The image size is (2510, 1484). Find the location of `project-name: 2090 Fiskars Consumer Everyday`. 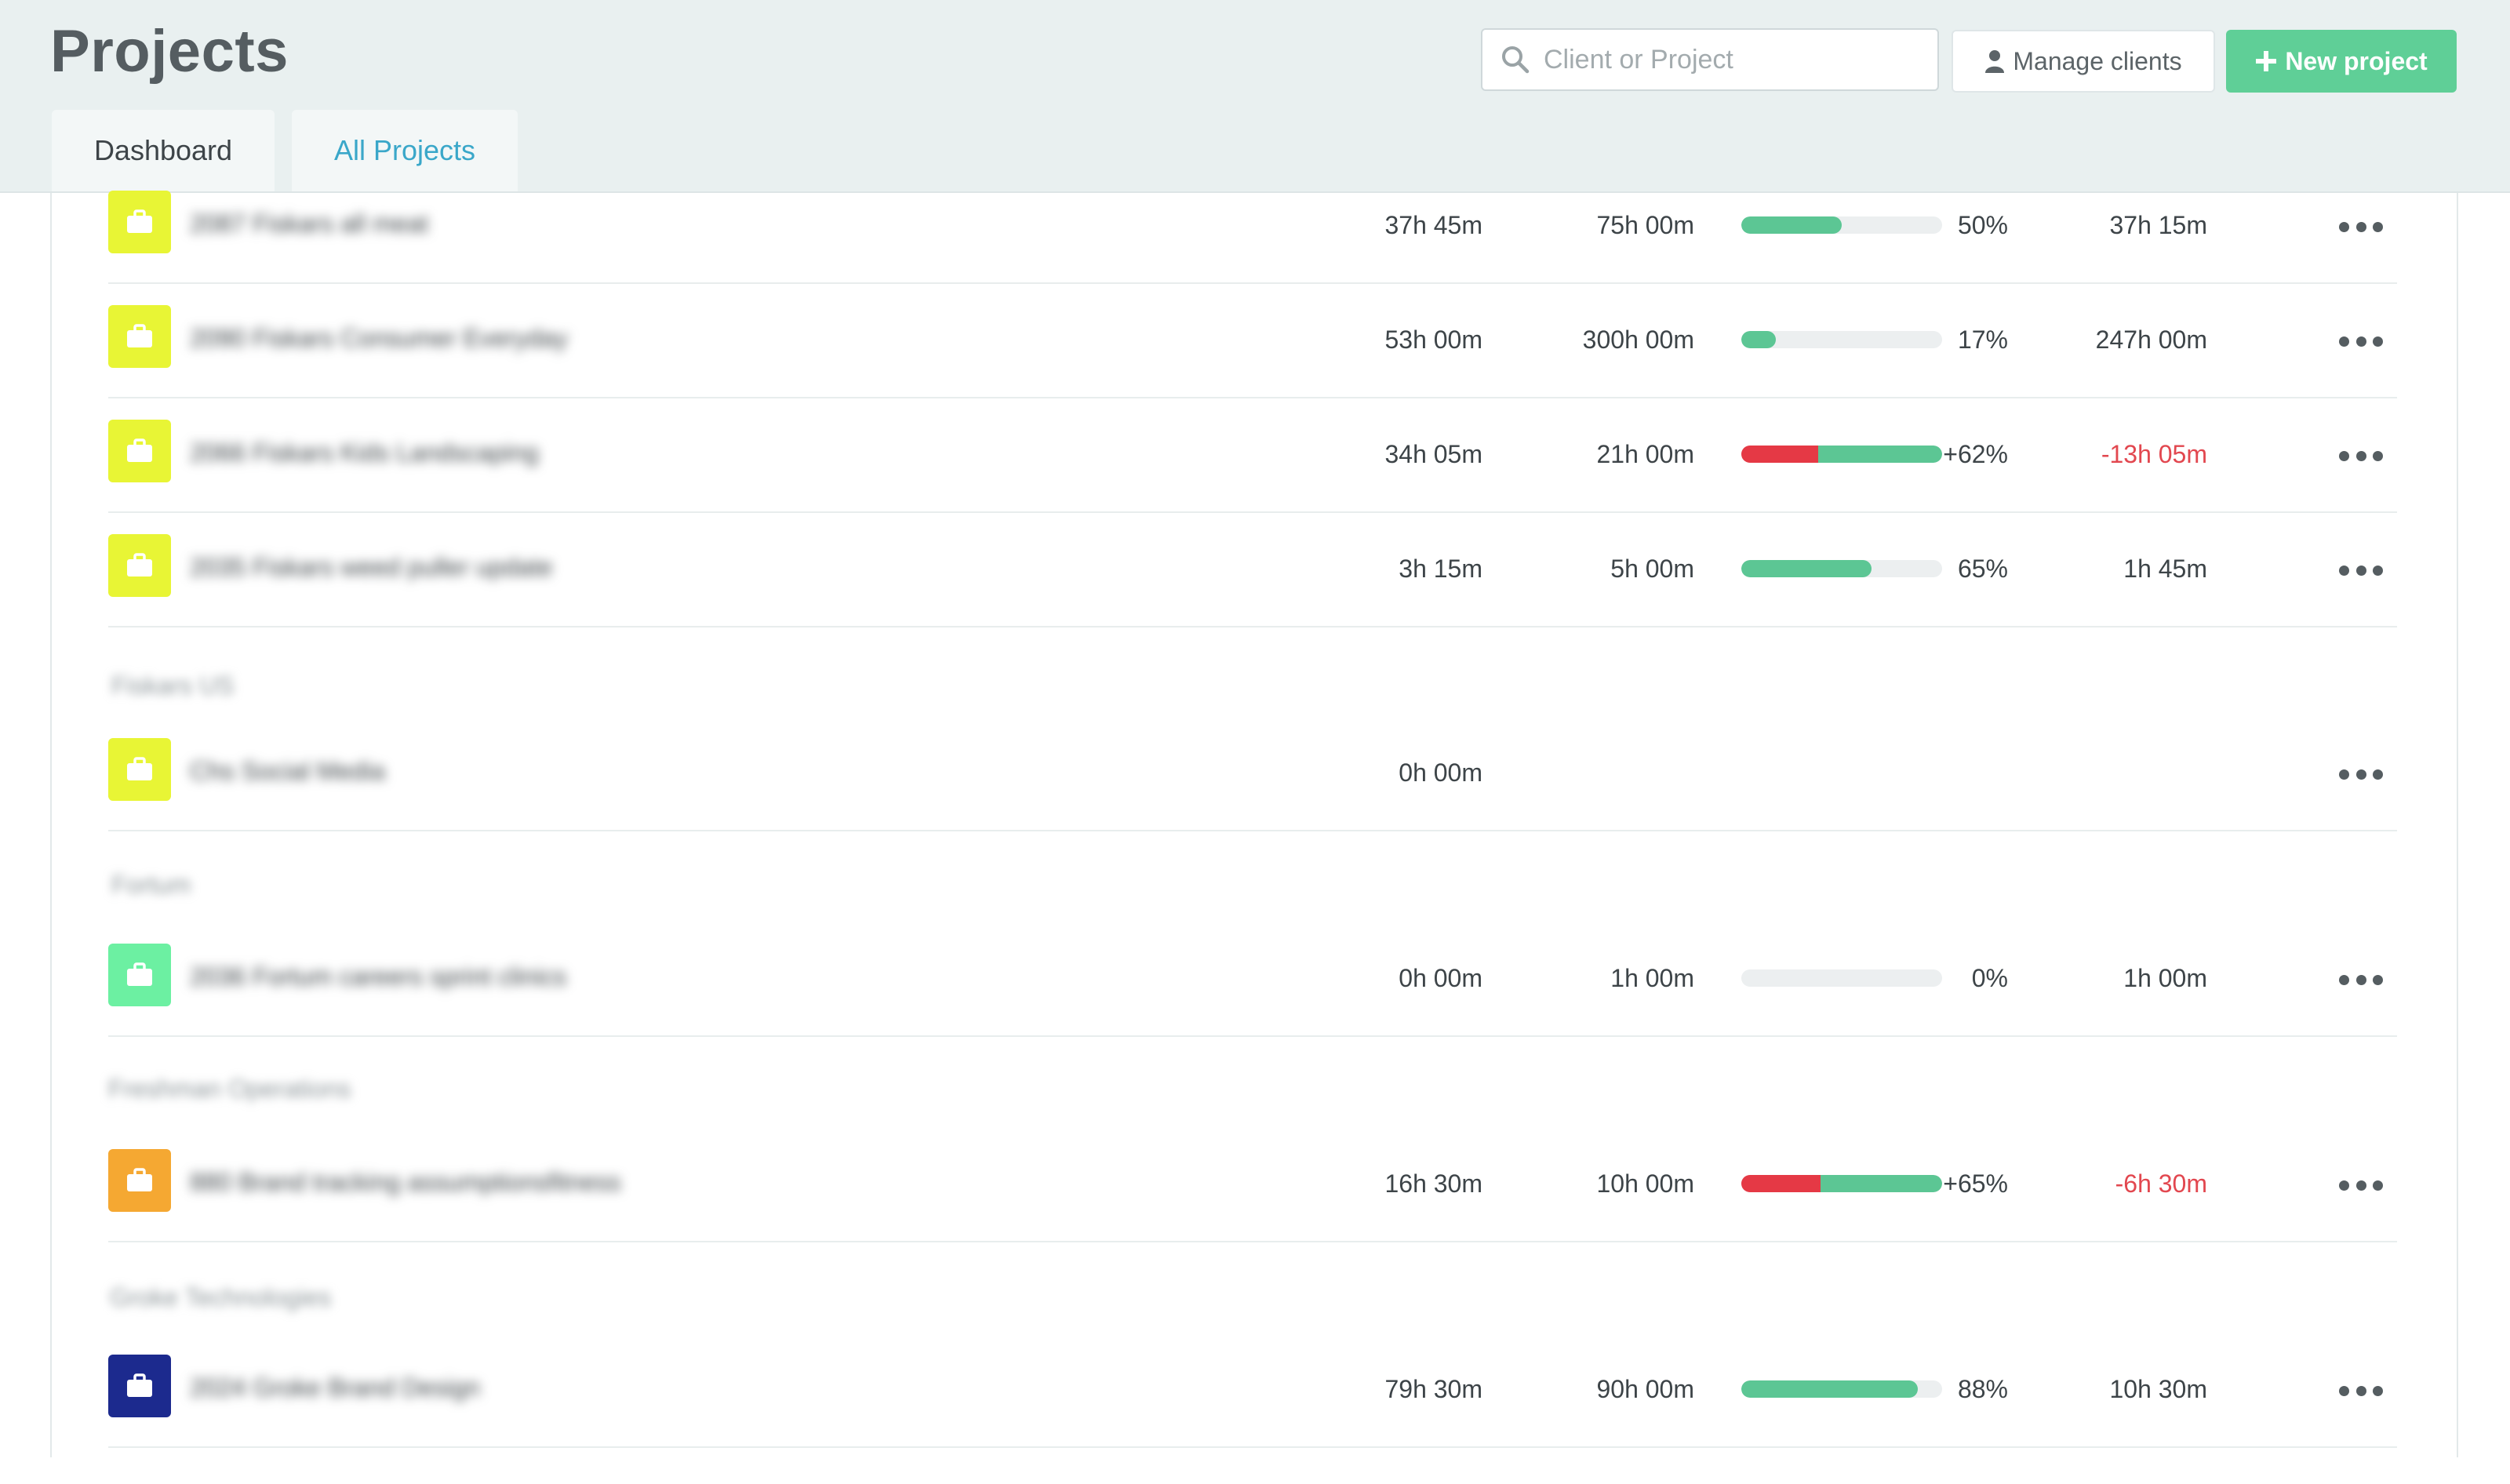

project-name: 2090 Fiskars Consumer Everyday is located at coordinates (379, 338).